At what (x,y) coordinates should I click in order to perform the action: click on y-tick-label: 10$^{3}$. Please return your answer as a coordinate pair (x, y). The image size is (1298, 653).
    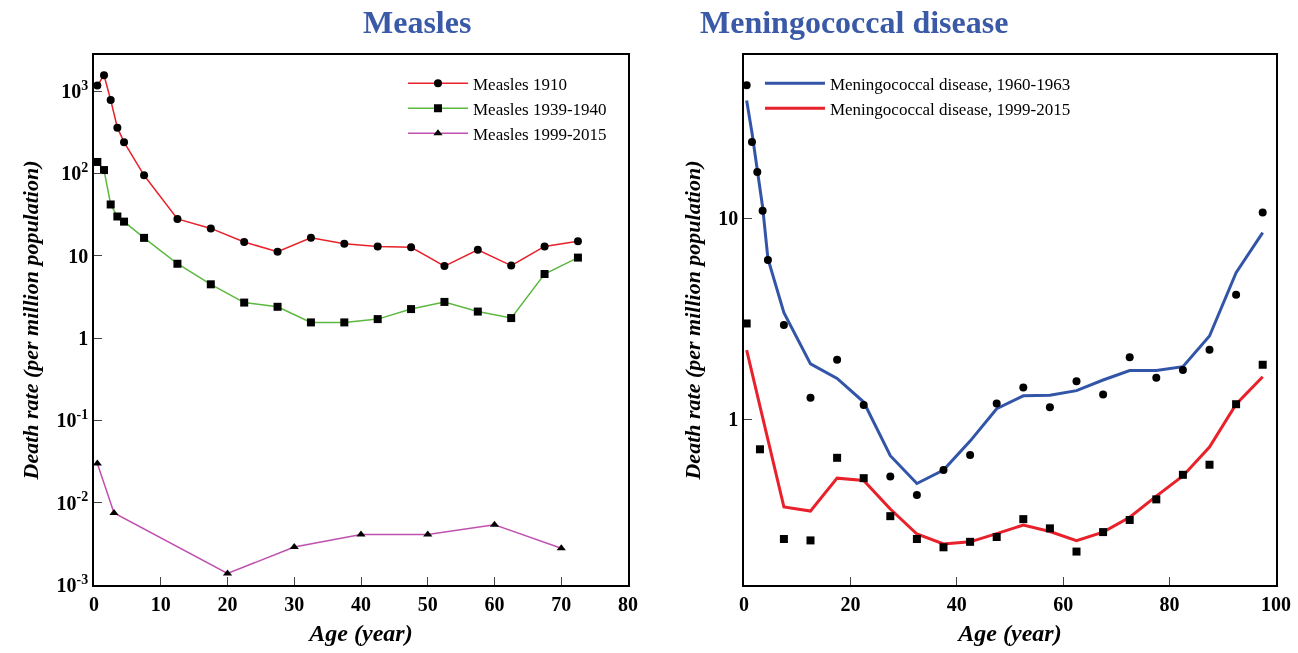
    Looking at the image, I should click on (75, 90).